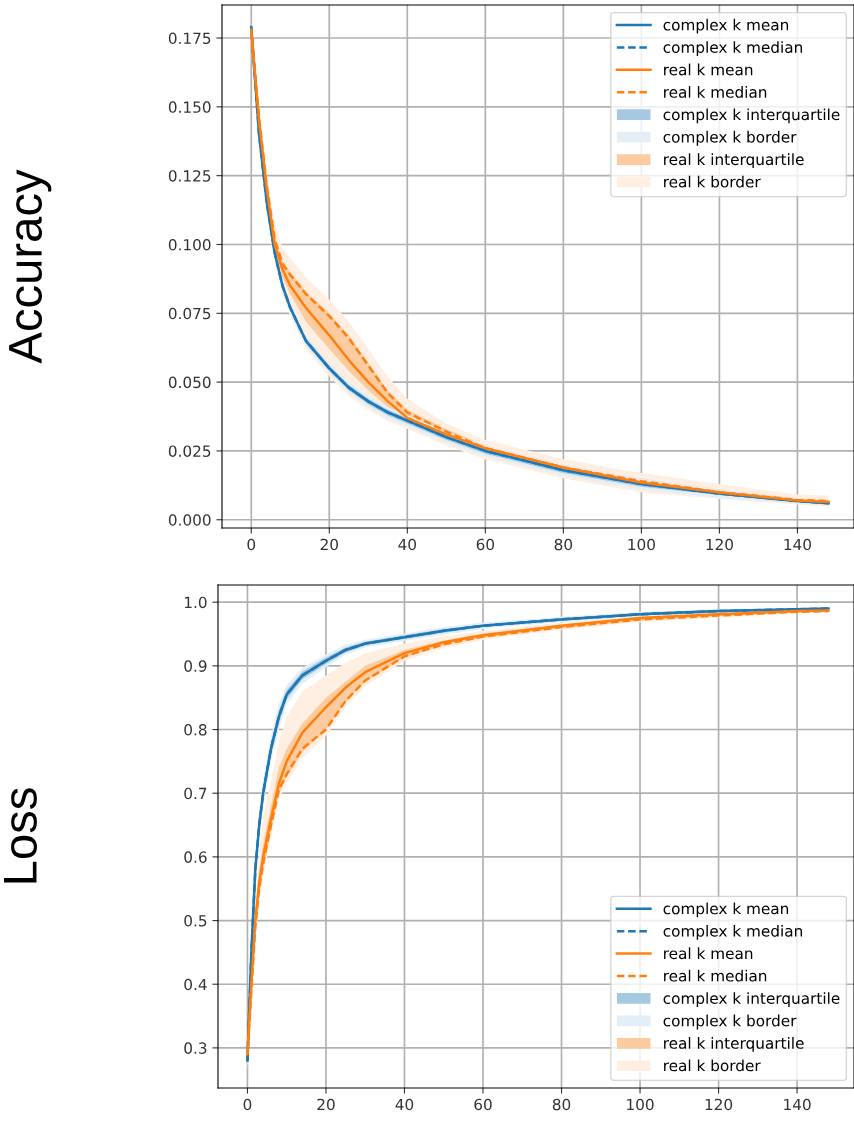 This screenshot has height=1122, width=854. Describe the element at coordinates (195, 666) in the screenshot. I see `y-tick-label: 0.9` at that location.